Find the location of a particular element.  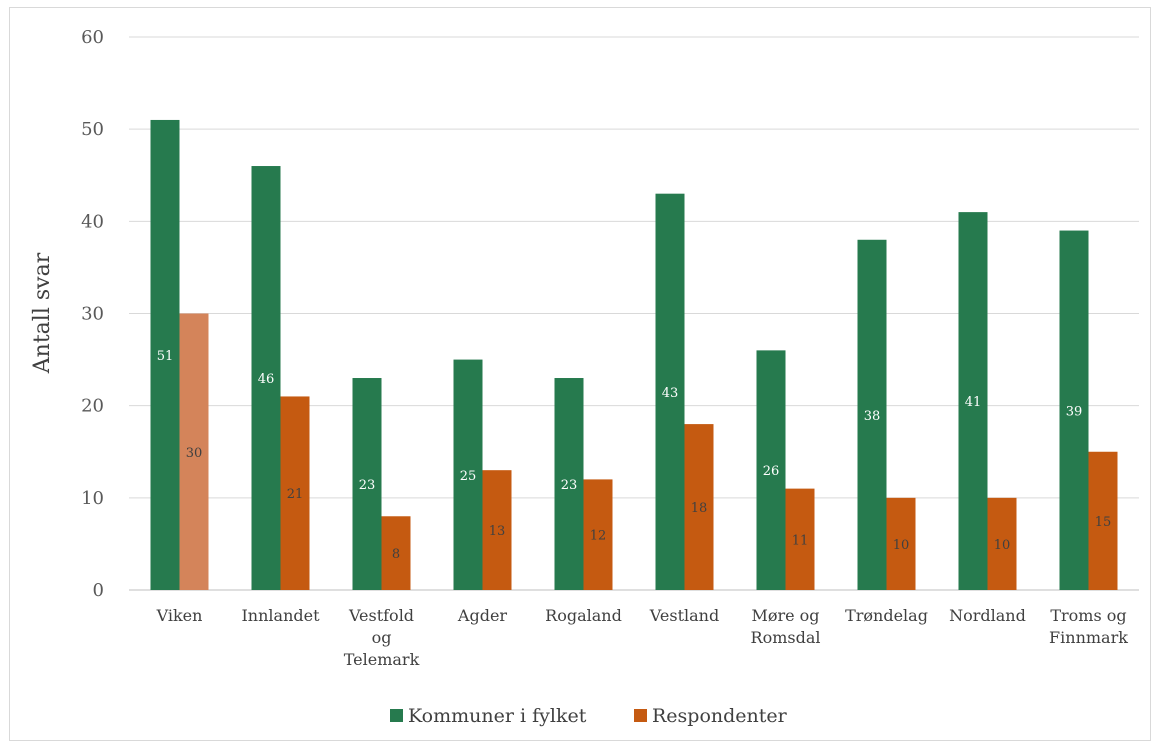

data-label: 51 is located at coordinates (165, 356).